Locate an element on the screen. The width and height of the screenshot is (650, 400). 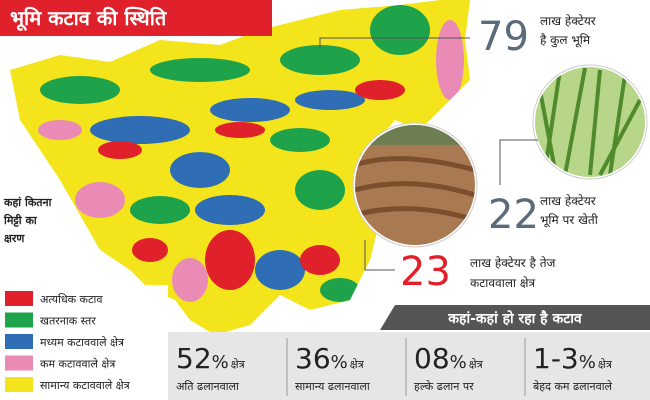
slope-number: 1-3 is located at coordinates (556, 358).